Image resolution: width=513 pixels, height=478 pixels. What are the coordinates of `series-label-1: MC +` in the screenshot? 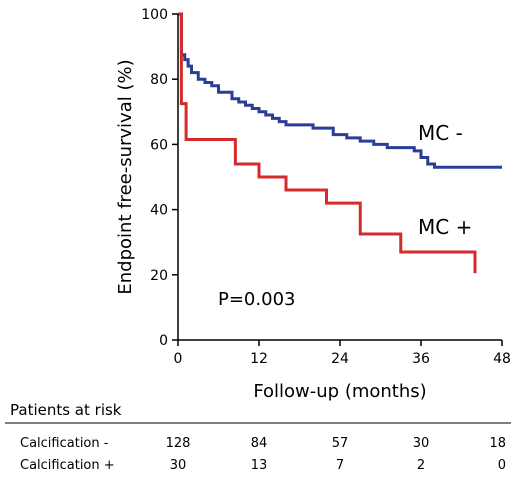 It's located at (445, 227).